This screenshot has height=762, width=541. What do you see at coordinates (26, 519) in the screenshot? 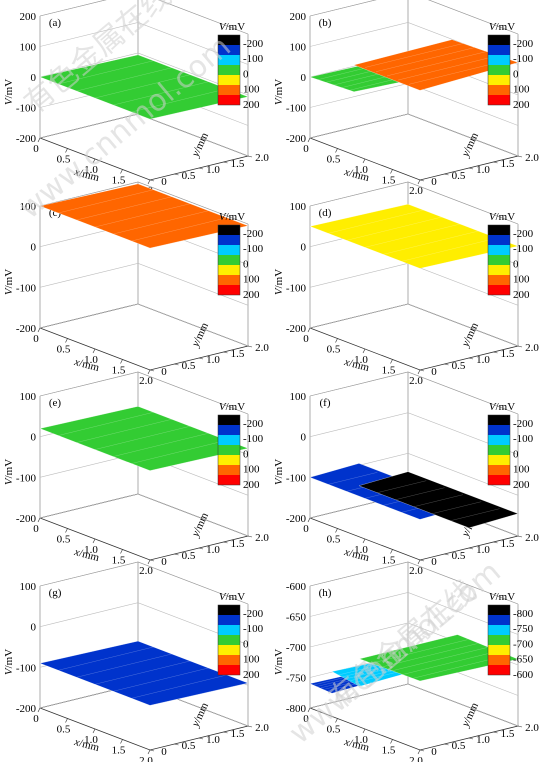
I see `z-tick-label: -200` at bounding box center [26, 519].